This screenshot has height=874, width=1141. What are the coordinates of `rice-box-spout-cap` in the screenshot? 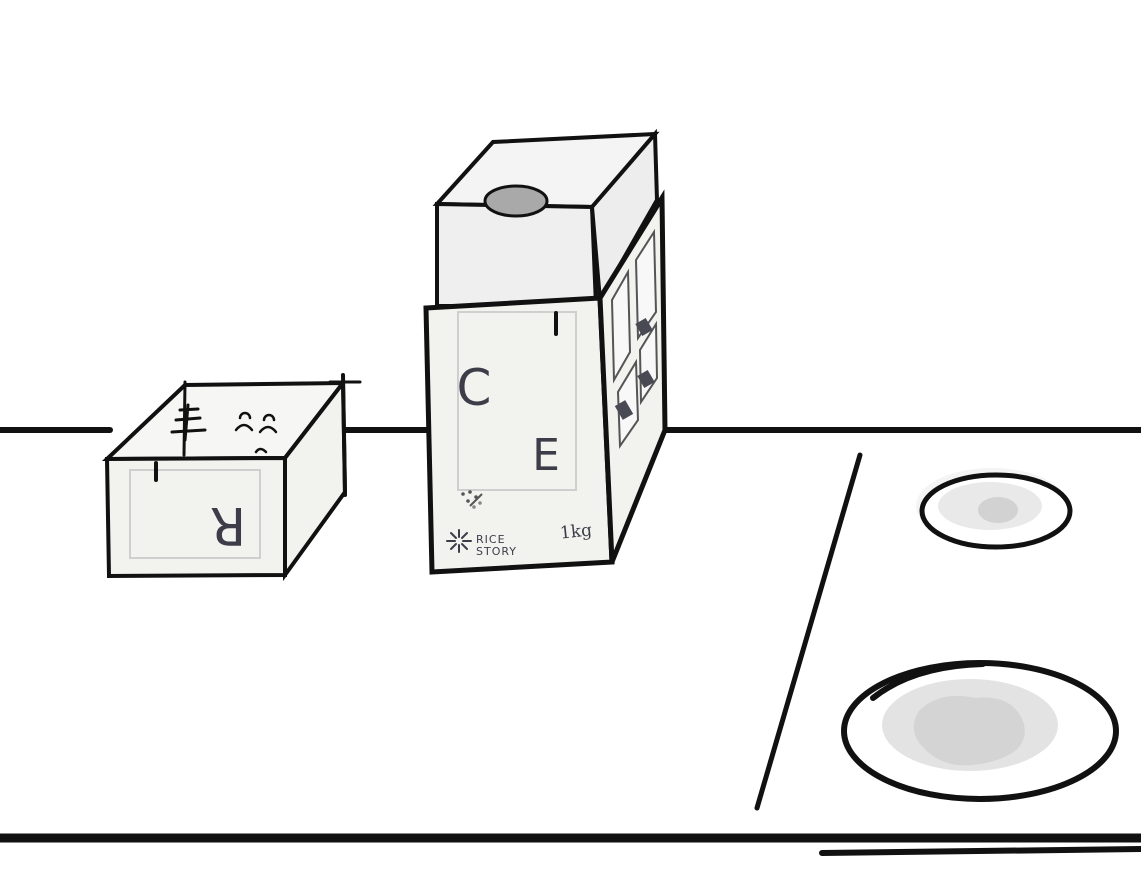 It's located at (516, 201).